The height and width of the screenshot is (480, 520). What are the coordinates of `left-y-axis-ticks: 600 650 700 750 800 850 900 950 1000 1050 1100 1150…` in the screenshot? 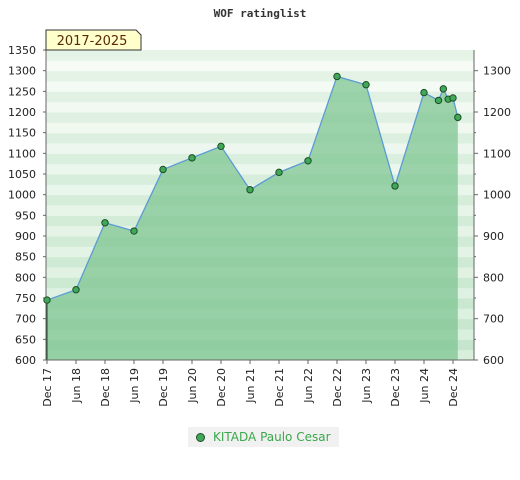 It's located at (27, 205).